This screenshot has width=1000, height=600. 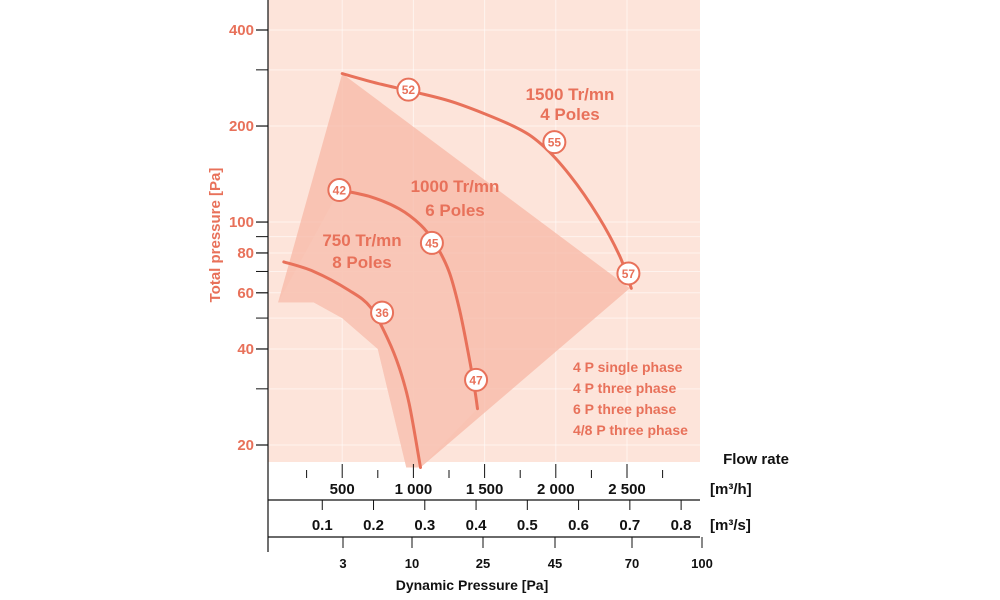 I want to click on curve-1500-rpm-label-poles: 4 Poles, so click(x=570, y=114).